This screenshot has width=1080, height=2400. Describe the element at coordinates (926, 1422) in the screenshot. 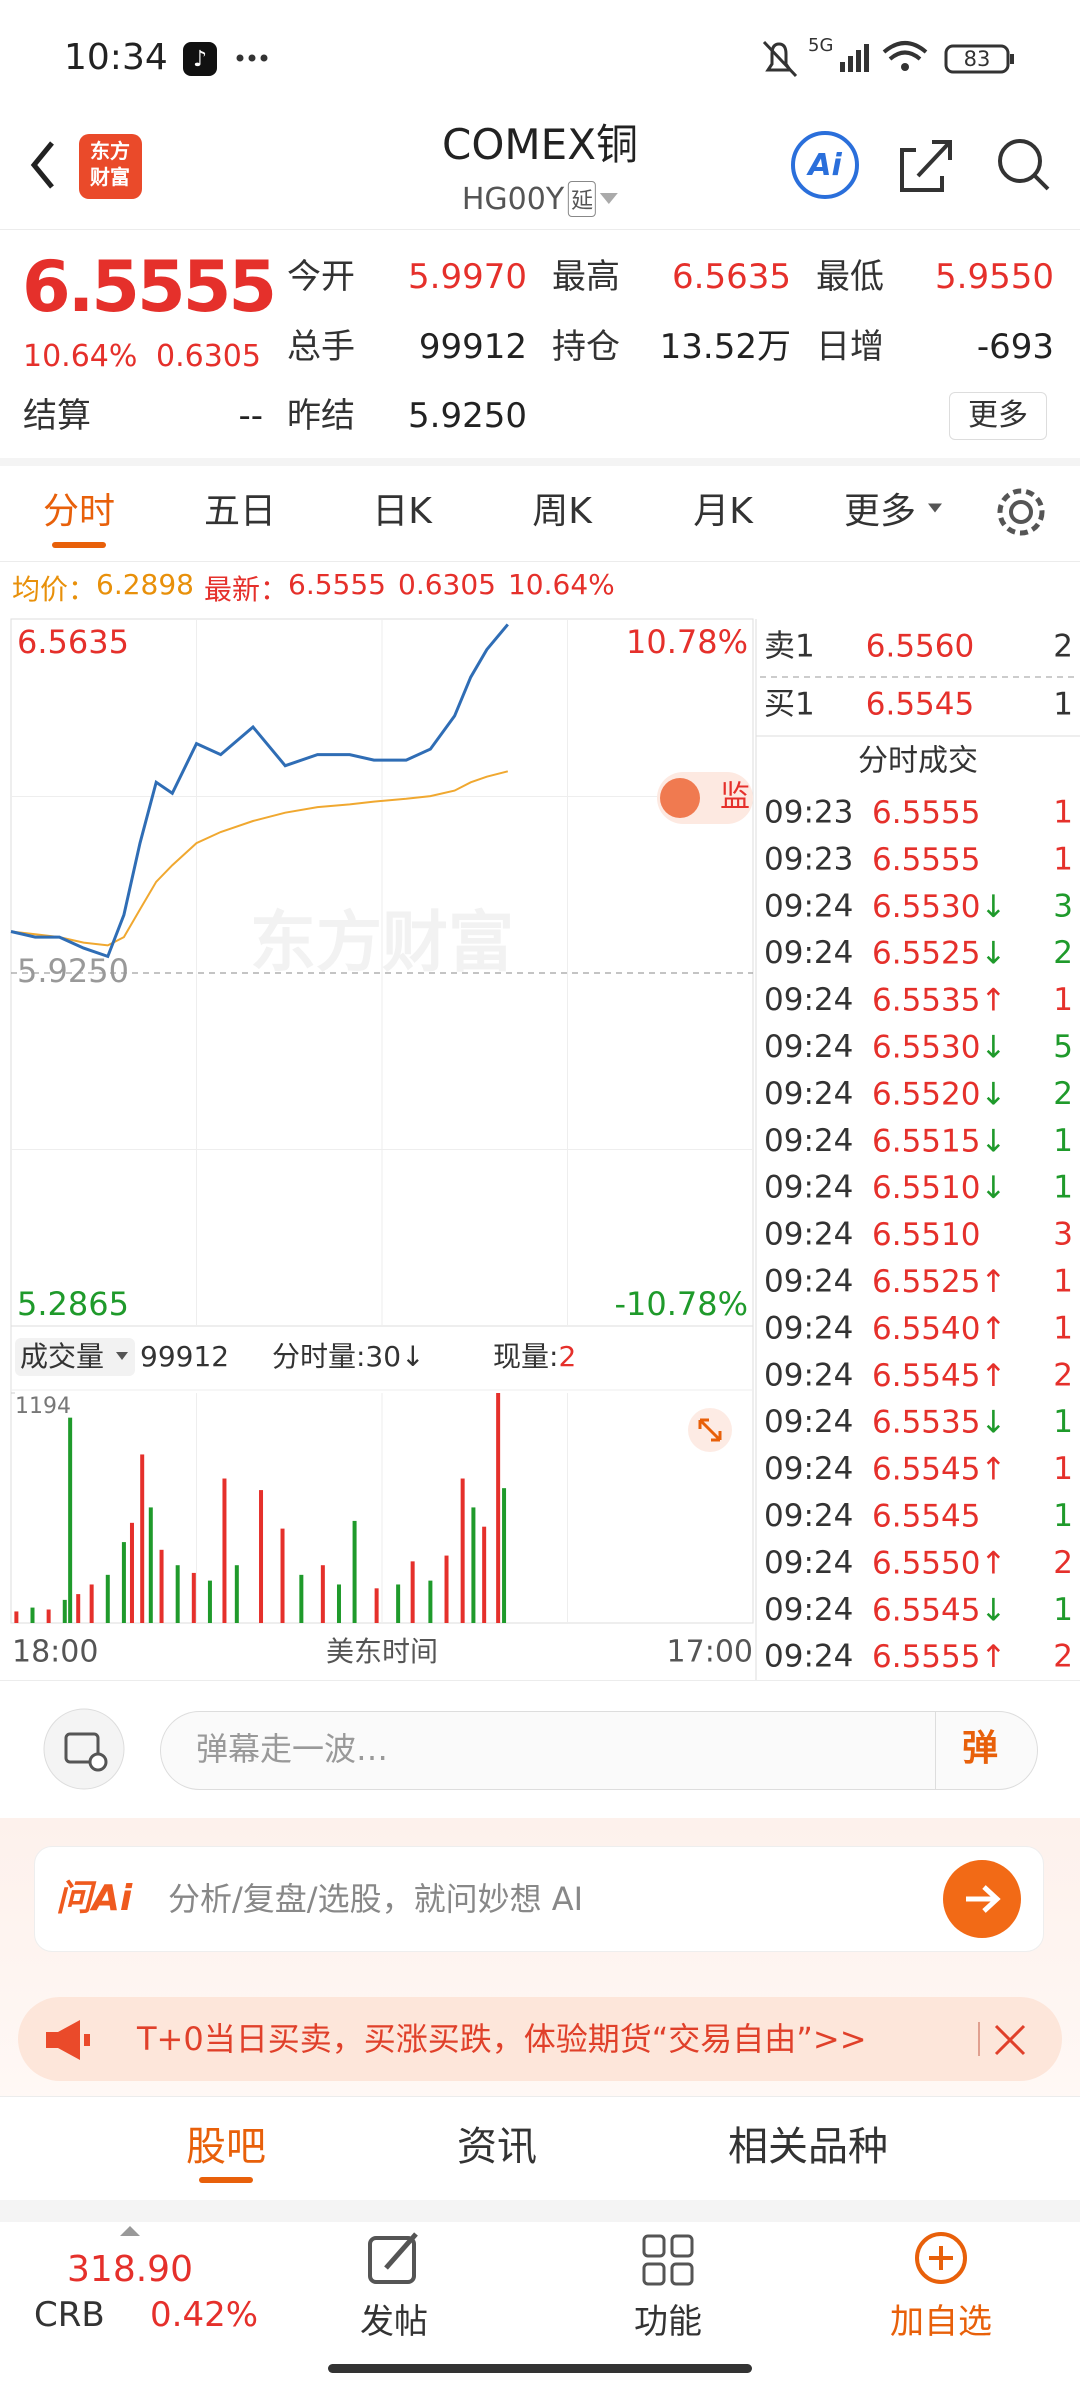

I see `trade-price-value: 6.5535` at that location.